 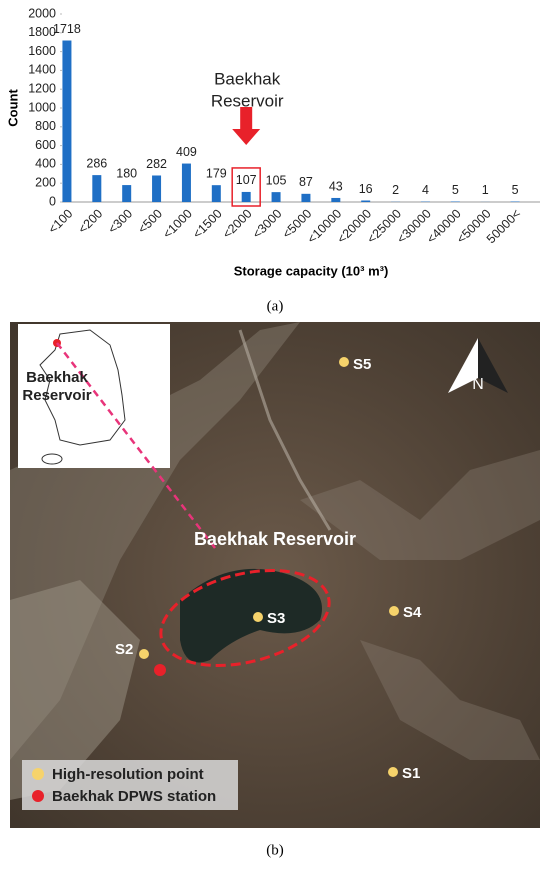 I want to click on y-tick-label: 1600, so click(x=42, y=51).